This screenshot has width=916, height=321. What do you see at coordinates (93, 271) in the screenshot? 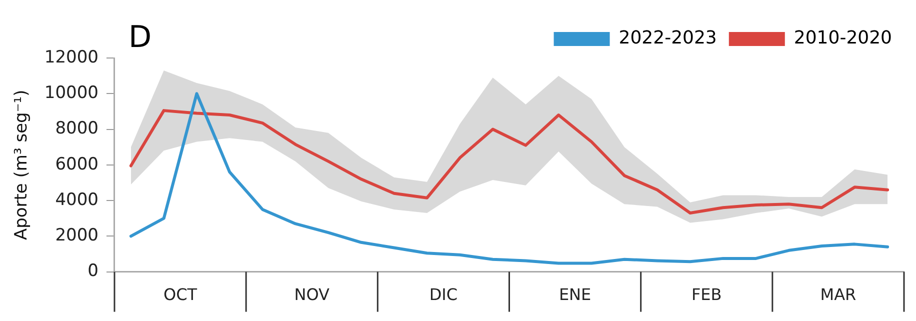
I see `y-tick-label: 0` at bounding box center [93, 271].